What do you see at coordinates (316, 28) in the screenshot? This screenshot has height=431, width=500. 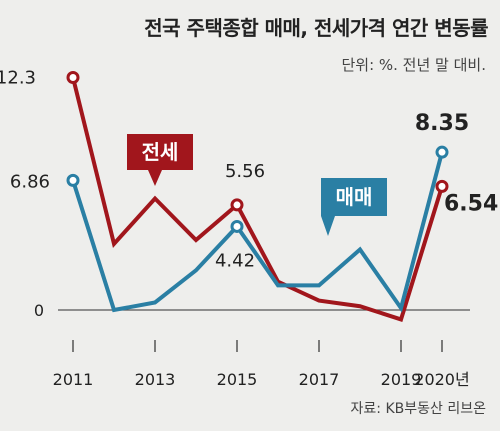 I see `chart-title: 전국 주택종합 매매, 전세가격 연간 변동률` at bounding box center [316, 28].